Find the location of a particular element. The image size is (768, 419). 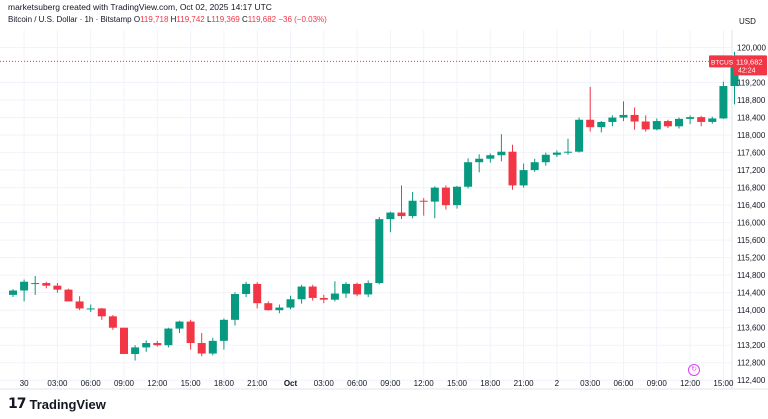

tradingview-logo: 17 TradingView is located at coordinates (57, 404).